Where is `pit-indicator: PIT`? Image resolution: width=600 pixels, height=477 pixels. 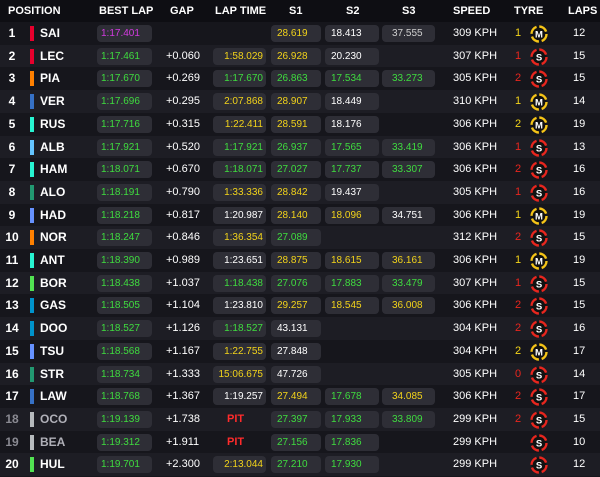
pit-indicator: PIT is located at coordinates (236, 418).